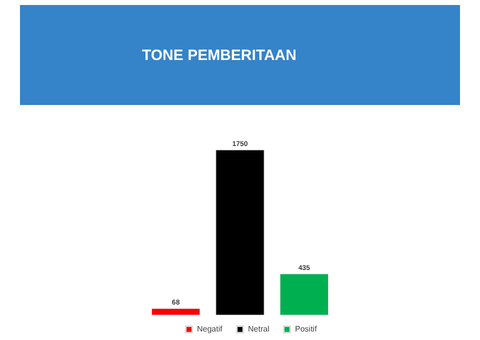  What do you see at coordinates (219, 55) in the screenshot?
I see `chart-title: TONE PEMBERITAAN` at bounding box center [219, 55].